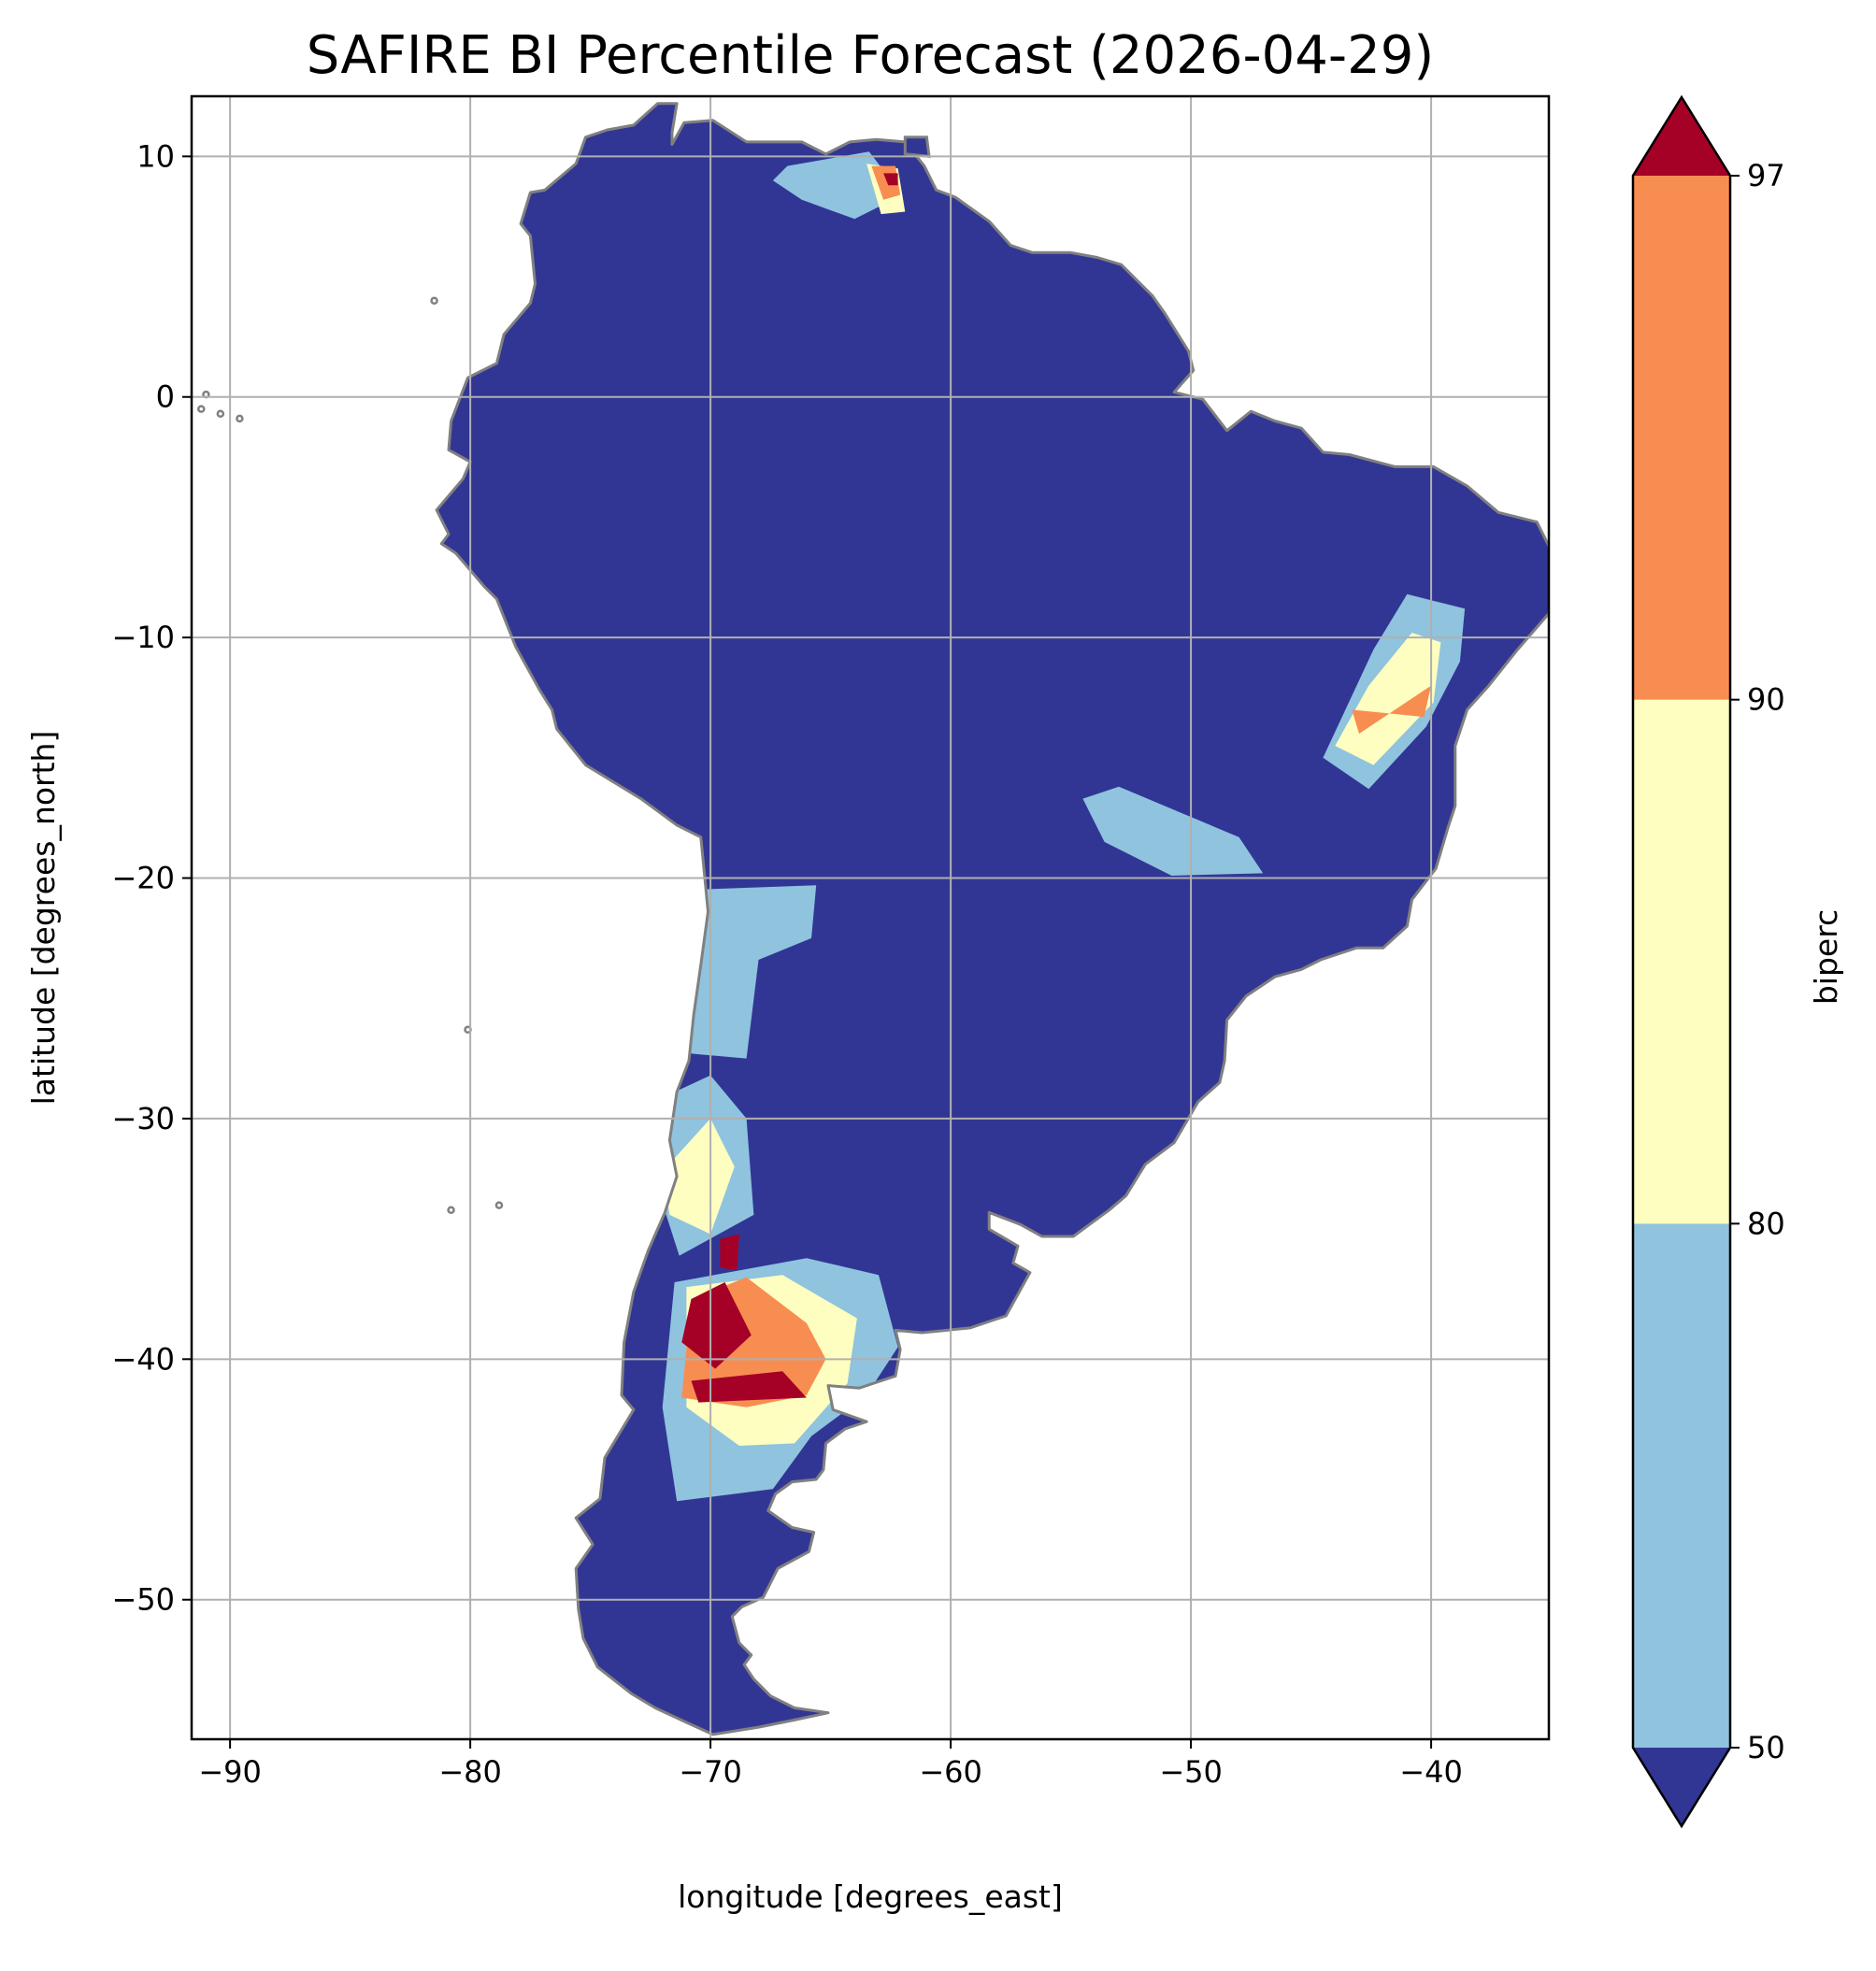  I want to click on colorbar-extend-low, so click(1682, 1787).